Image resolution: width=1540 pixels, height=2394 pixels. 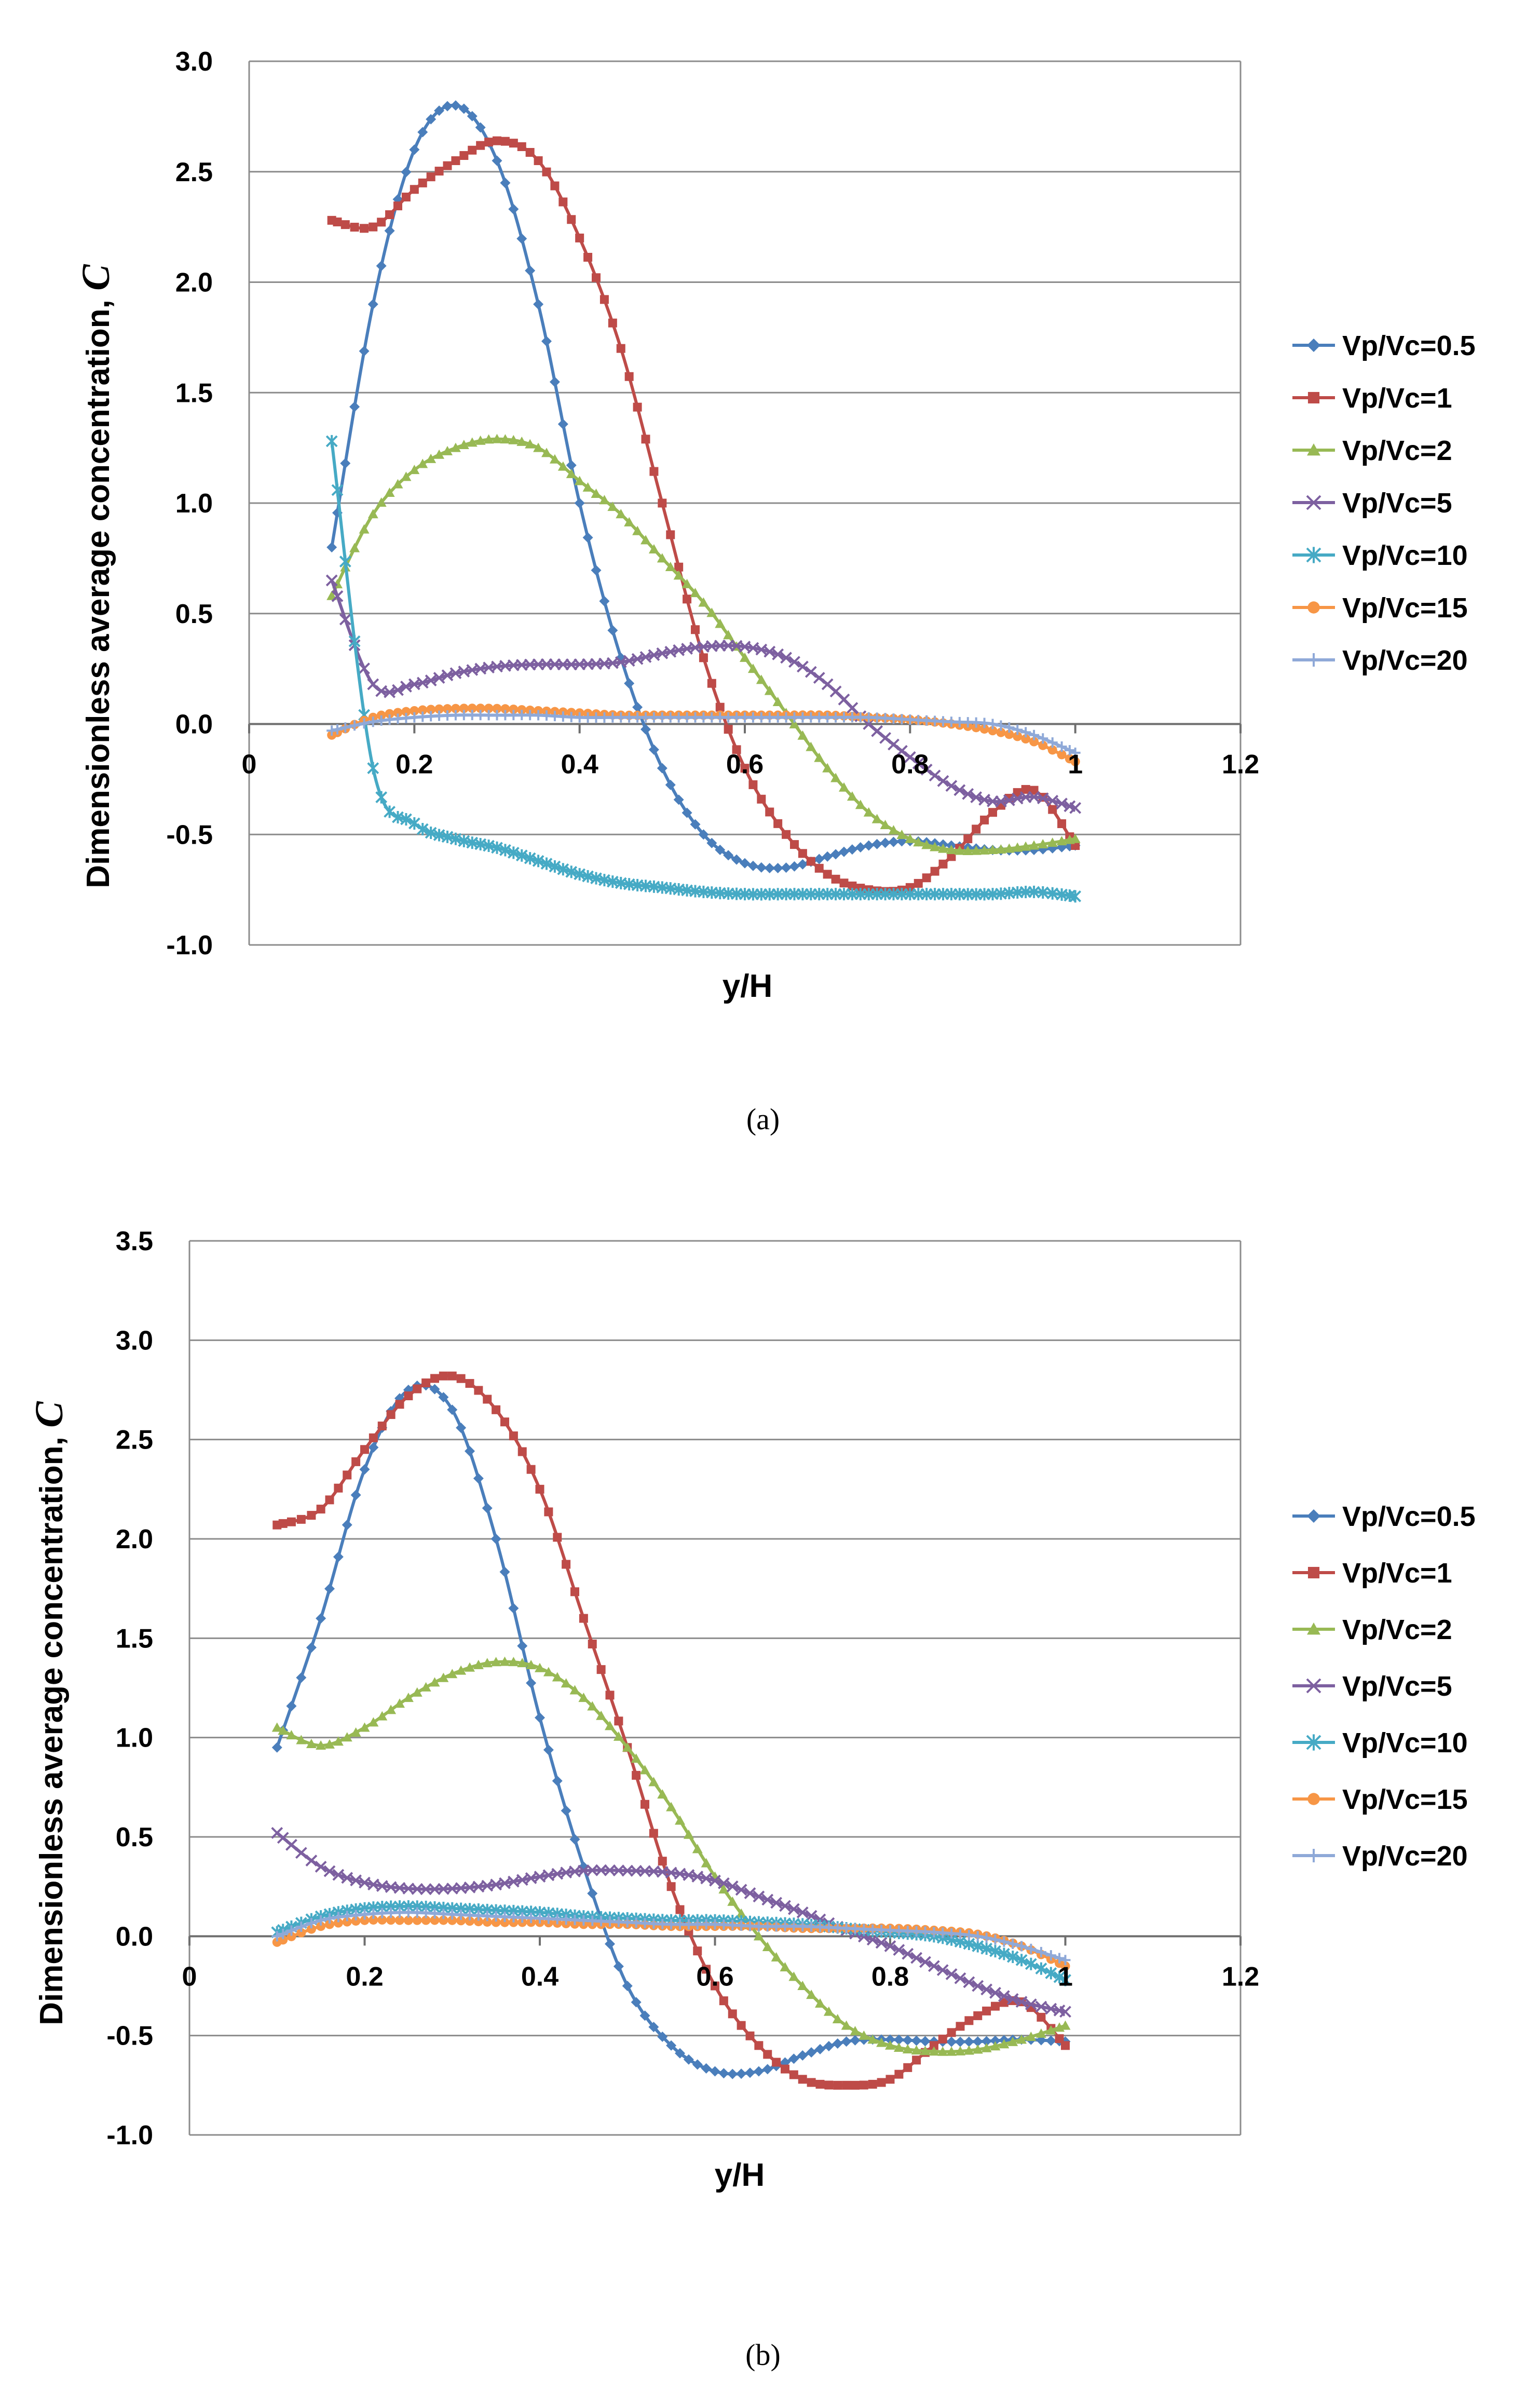 I want to click on y-tick-label: 2.0, so click(x=194, y=283).